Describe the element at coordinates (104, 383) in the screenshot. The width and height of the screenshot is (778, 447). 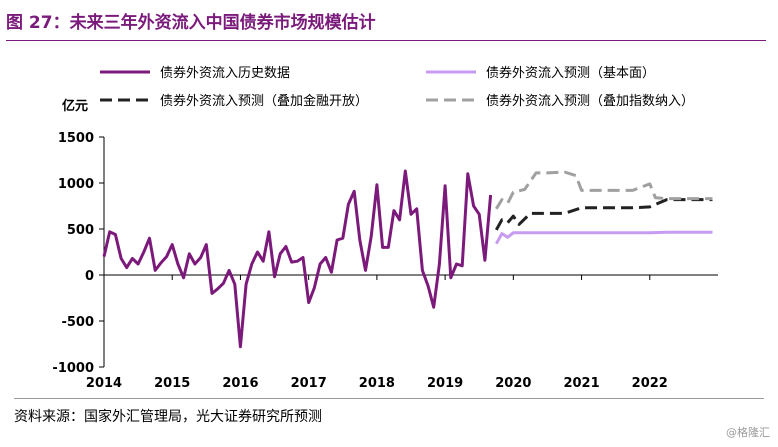
I see `x-tick-label: 2014` at that location.